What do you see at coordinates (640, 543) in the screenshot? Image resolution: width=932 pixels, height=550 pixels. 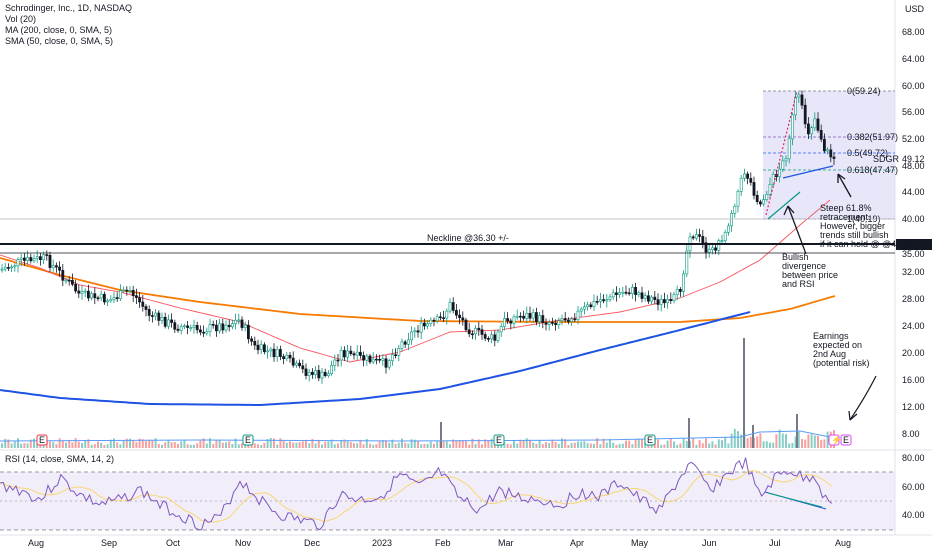 I see `time-axis-label: May` at bounding box center [640, 543].